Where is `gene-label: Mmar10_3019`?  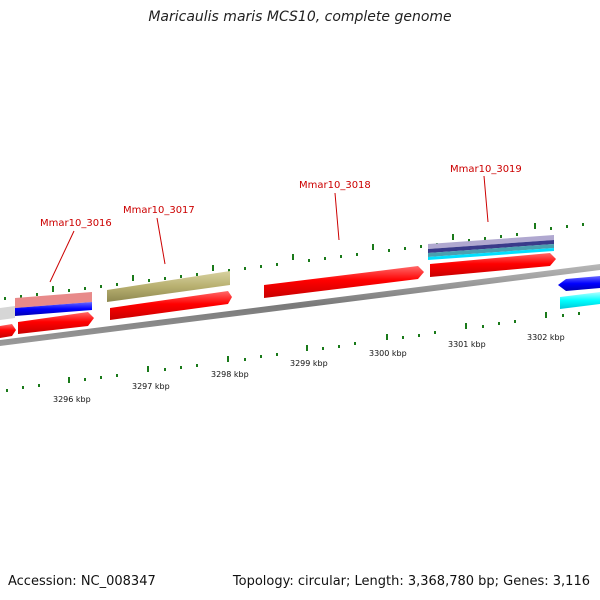
gene-label: Mmar10_3019 is located at coordinates (486, 169).